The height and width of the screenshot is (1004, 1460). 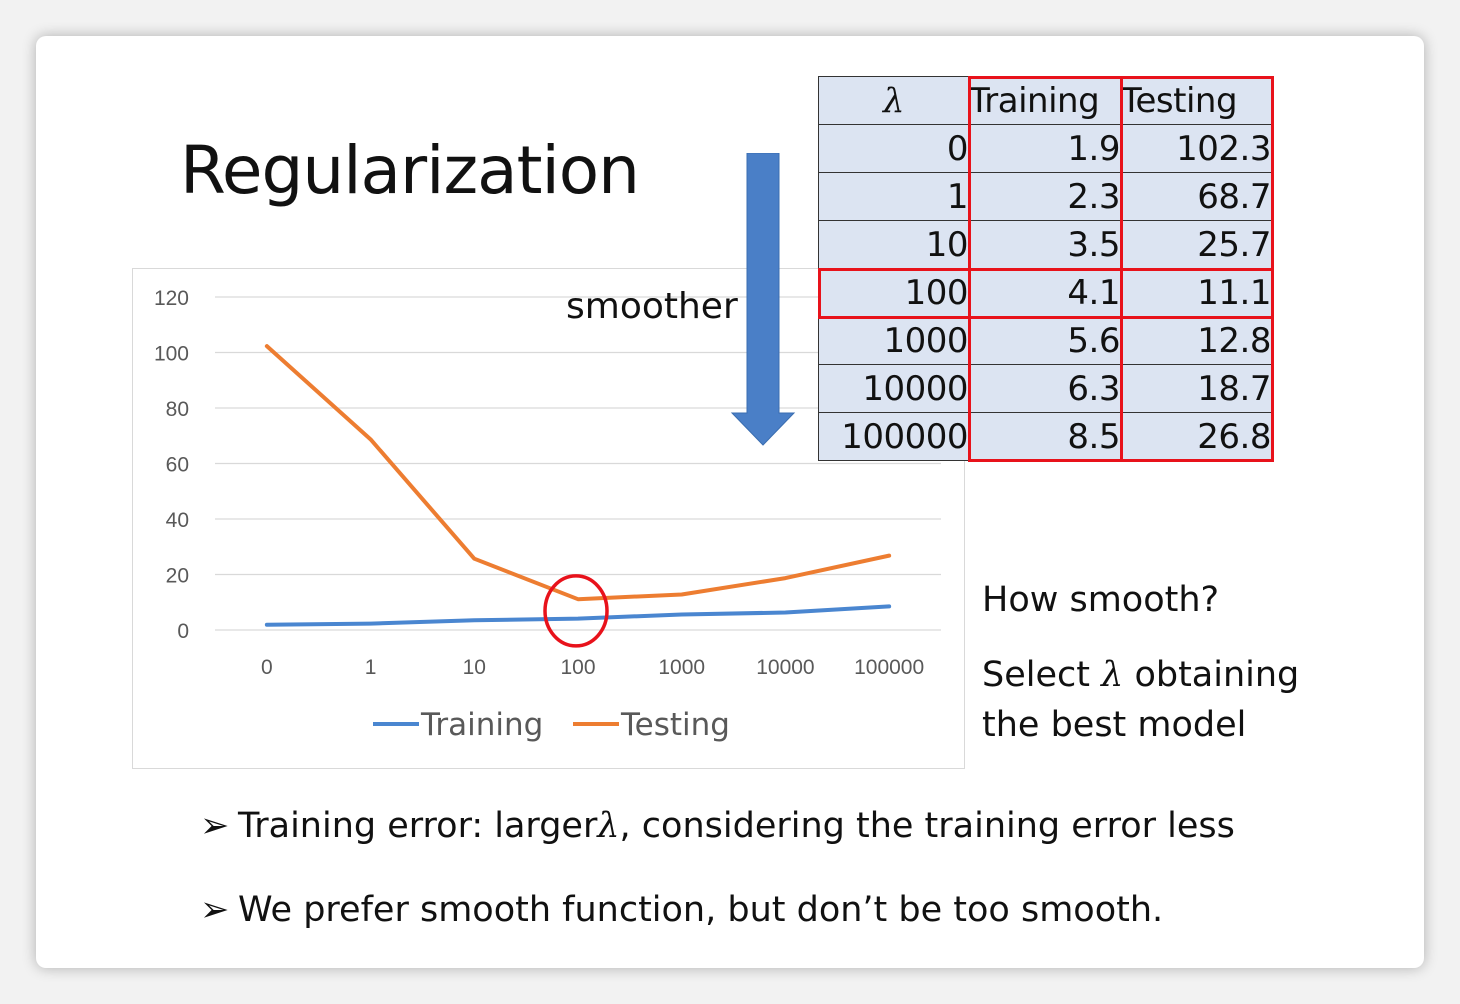 What do you see at coordinates (1196, 292) in the screenshot?
I see `table-cell: 11.1` at bounding box center [1196, 292].